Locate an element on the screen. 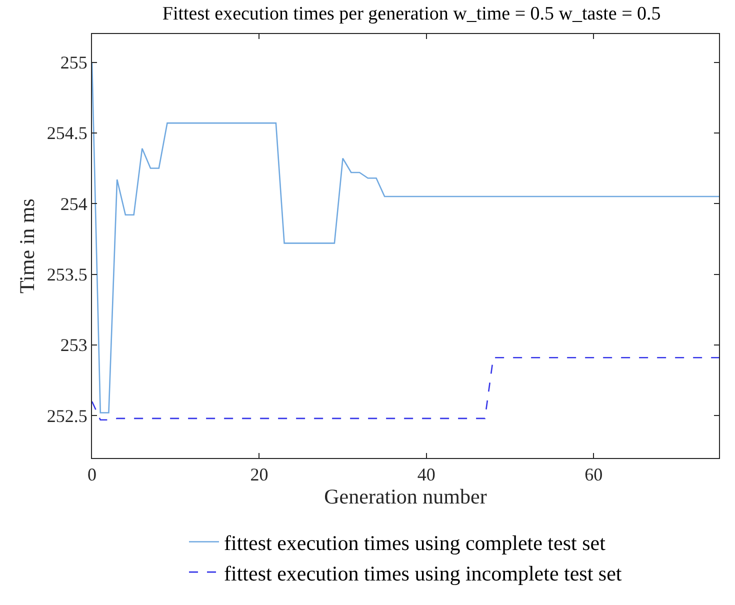 The width and height of the screenshot is (735, 605). x-tick-label: 60 is located at coordinates (593, 474).